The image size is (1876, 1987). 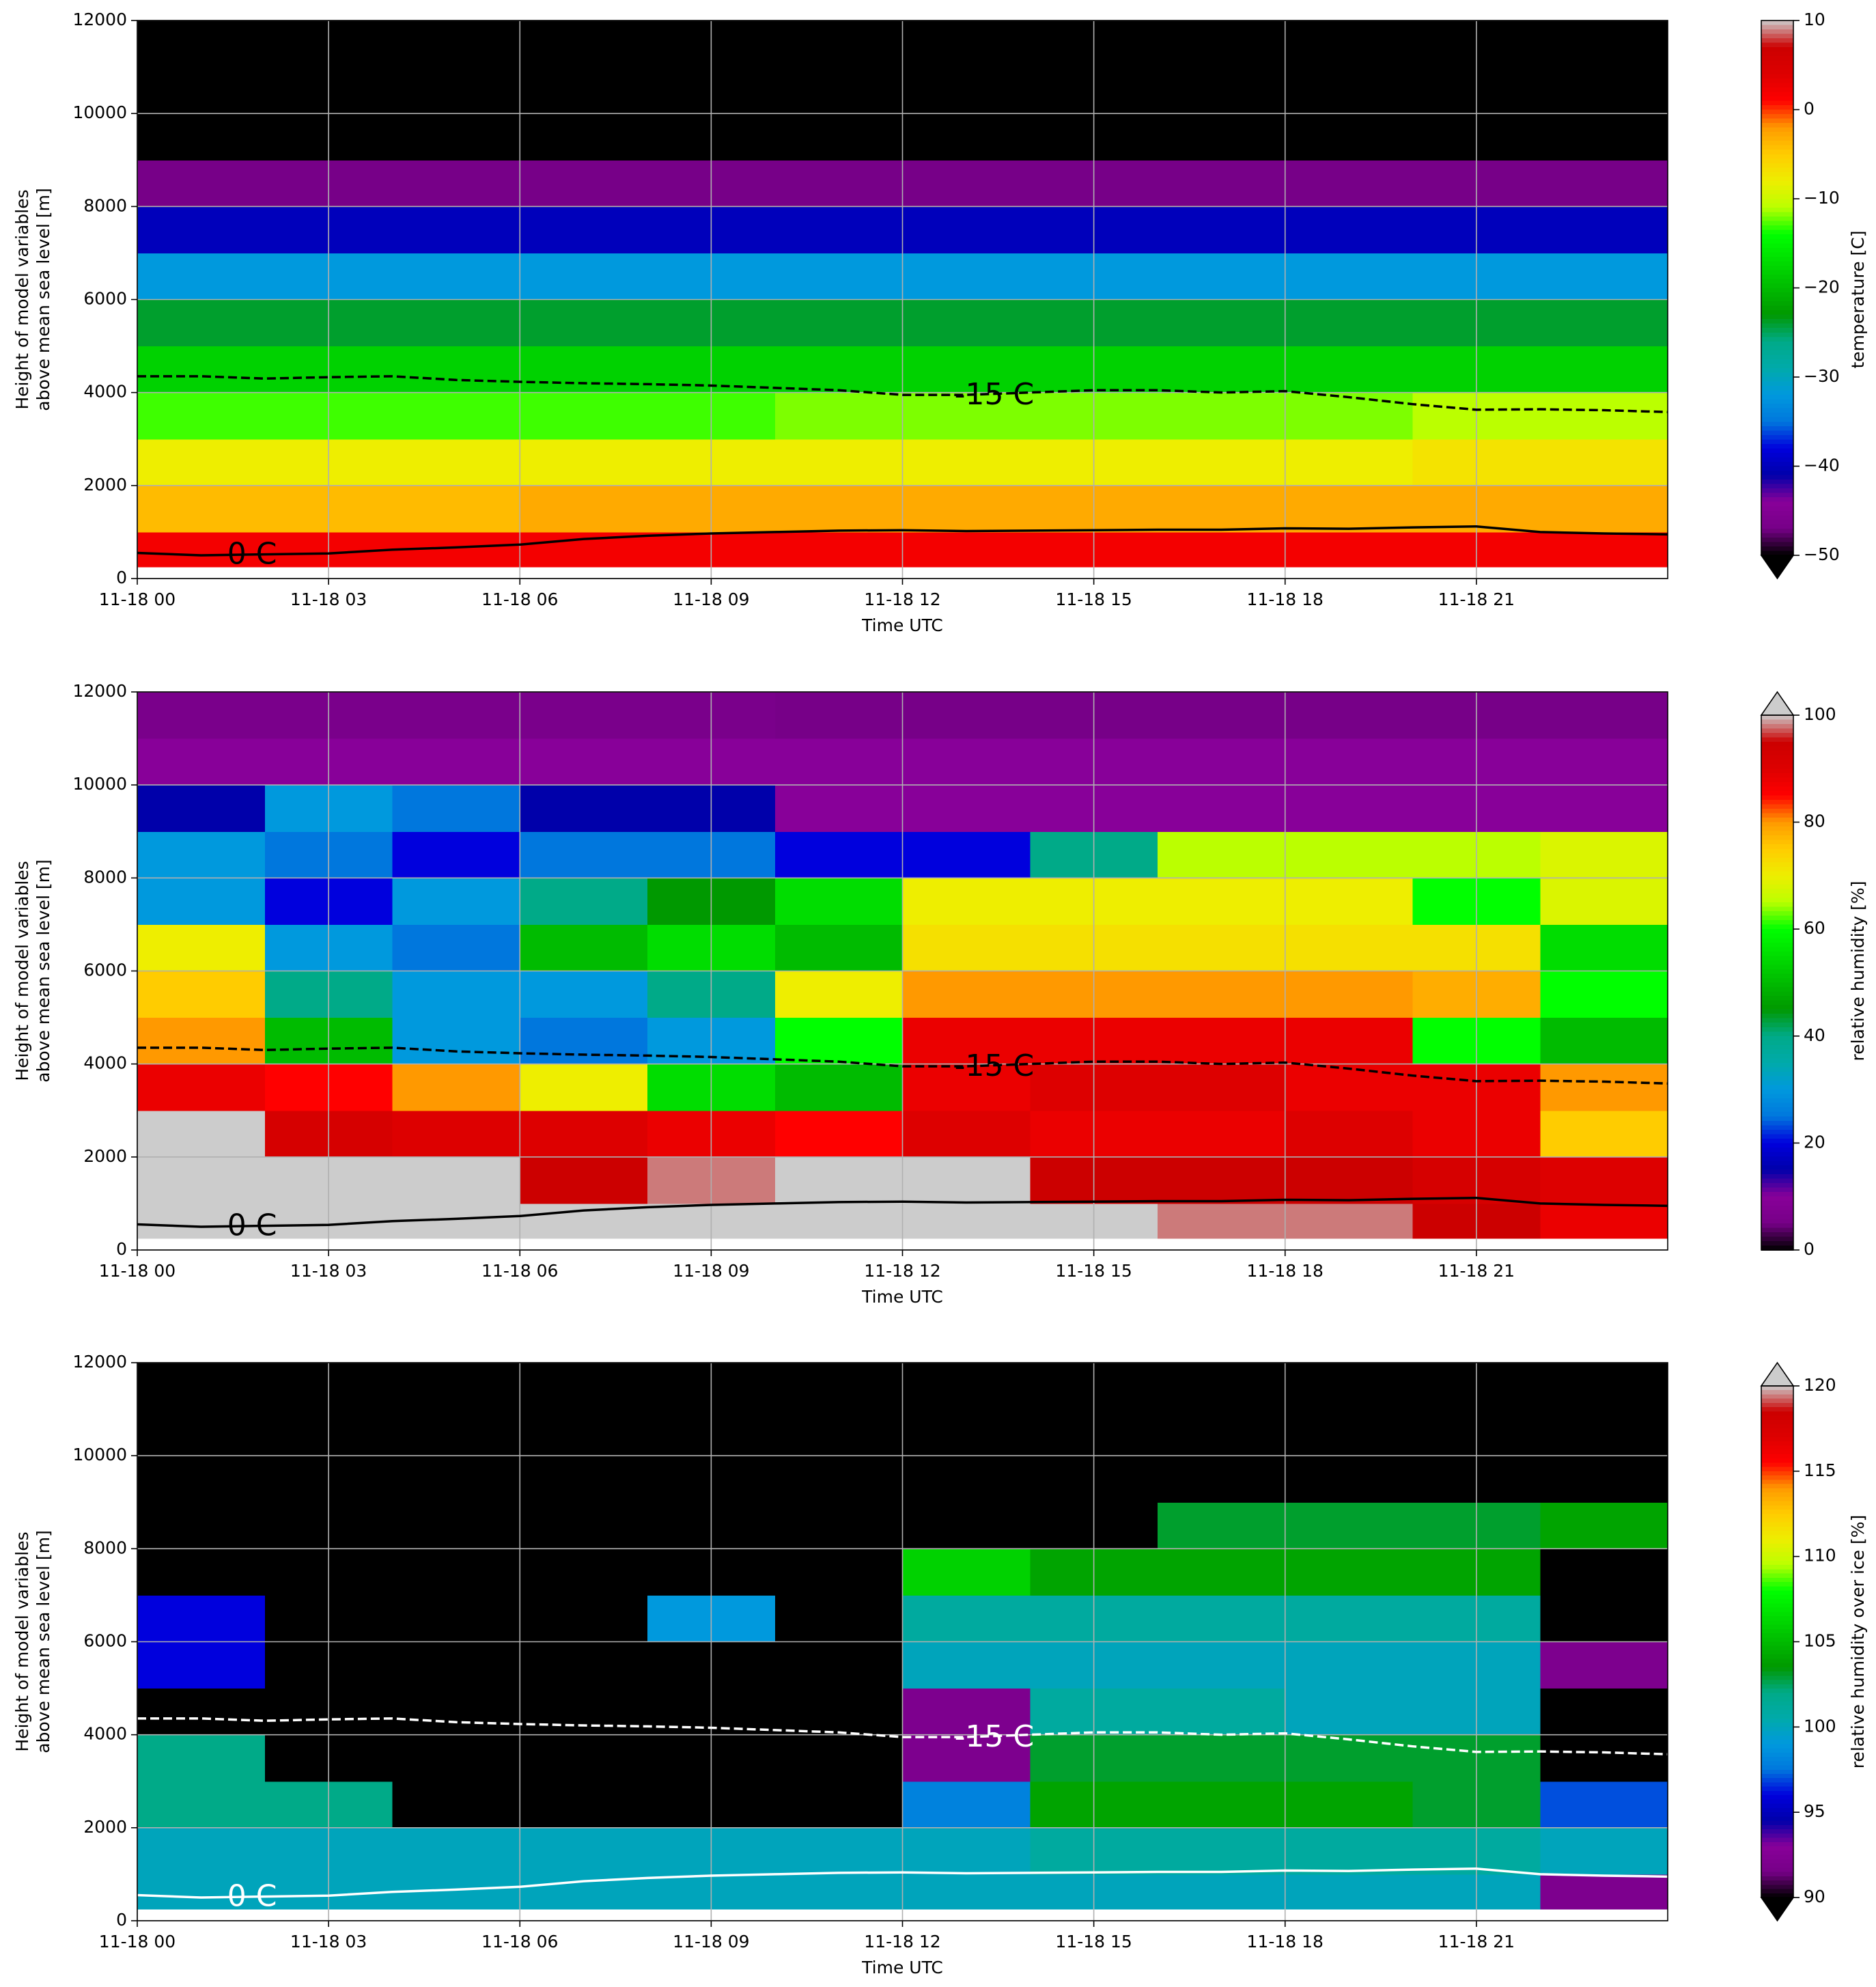 I want to click on y-tick-label: 4000, so click(x=105, y=1063).